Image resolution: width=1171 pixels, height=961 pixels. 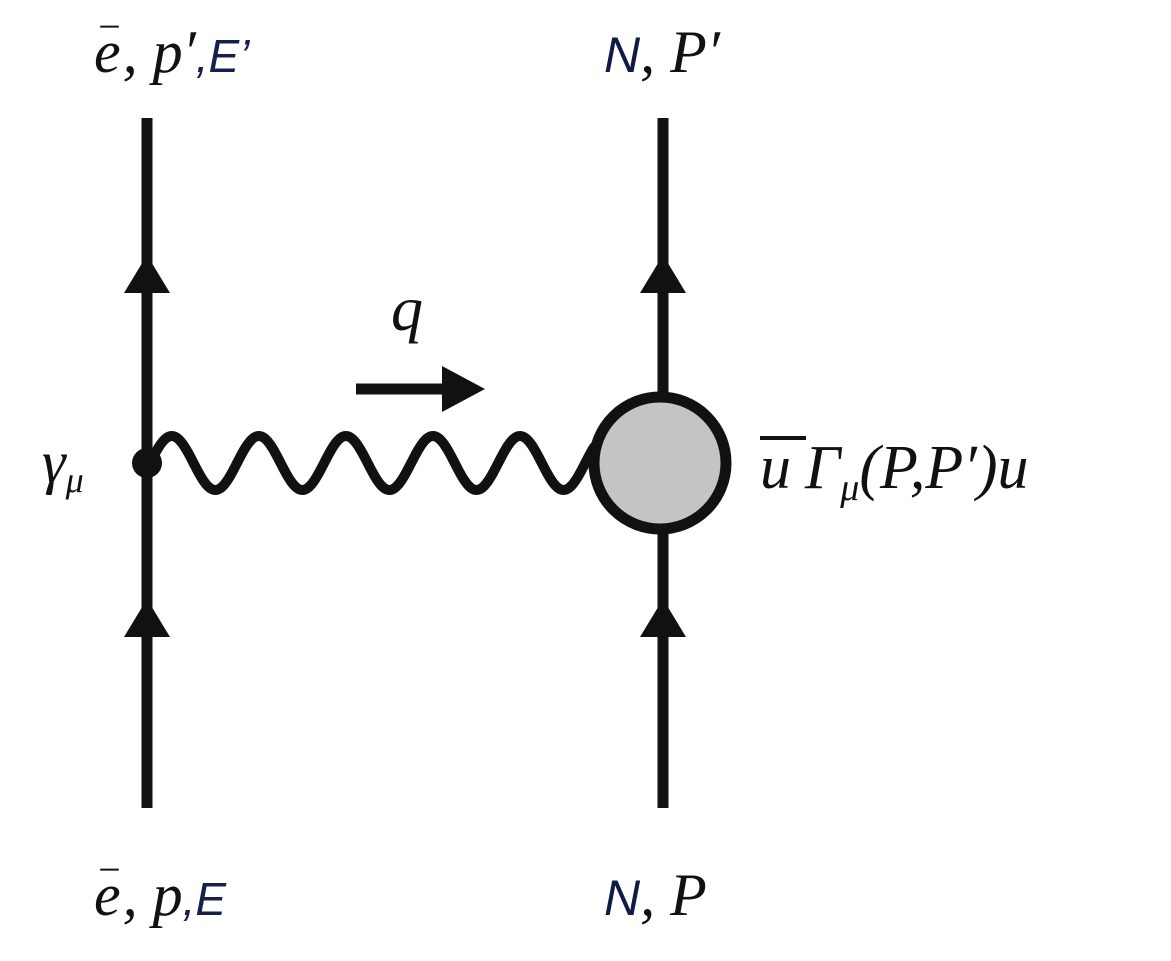 I want to click on nucleon-lower-arrow, so click(x=663, y=618).